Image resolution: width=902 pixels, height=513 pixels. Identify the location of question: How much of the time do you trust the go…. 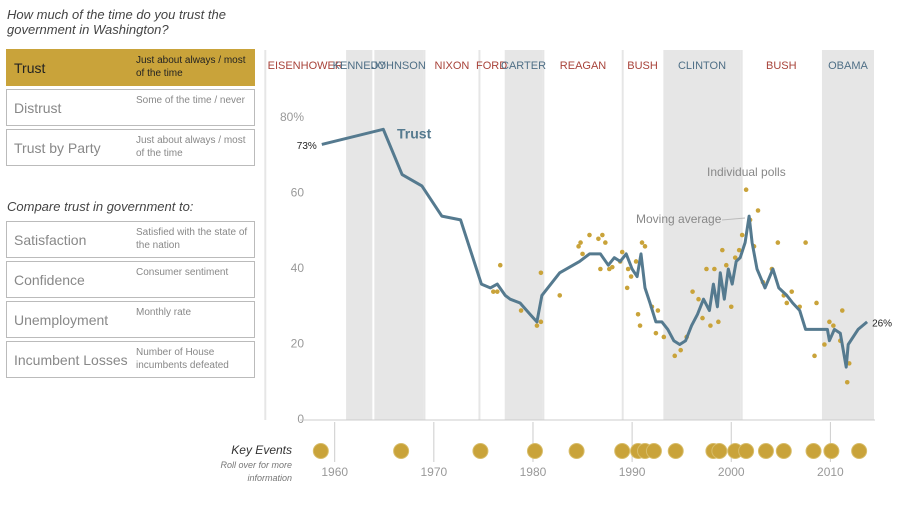
(116, 22).